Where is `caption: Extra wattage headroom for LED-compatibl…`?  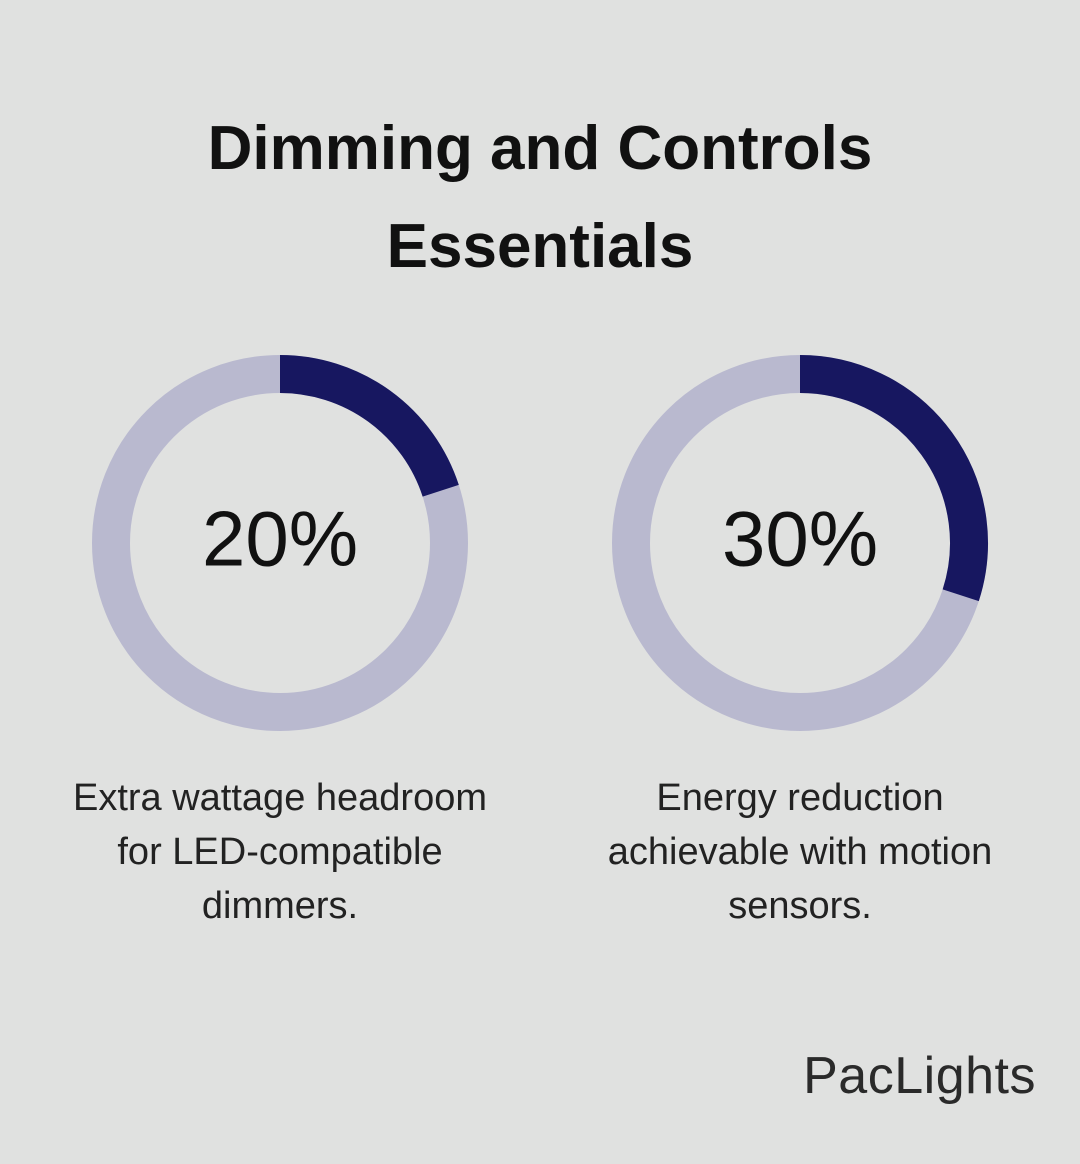
caption: Extra wattage headroom for LED-compatibl… is located at coordinates (279, 852).